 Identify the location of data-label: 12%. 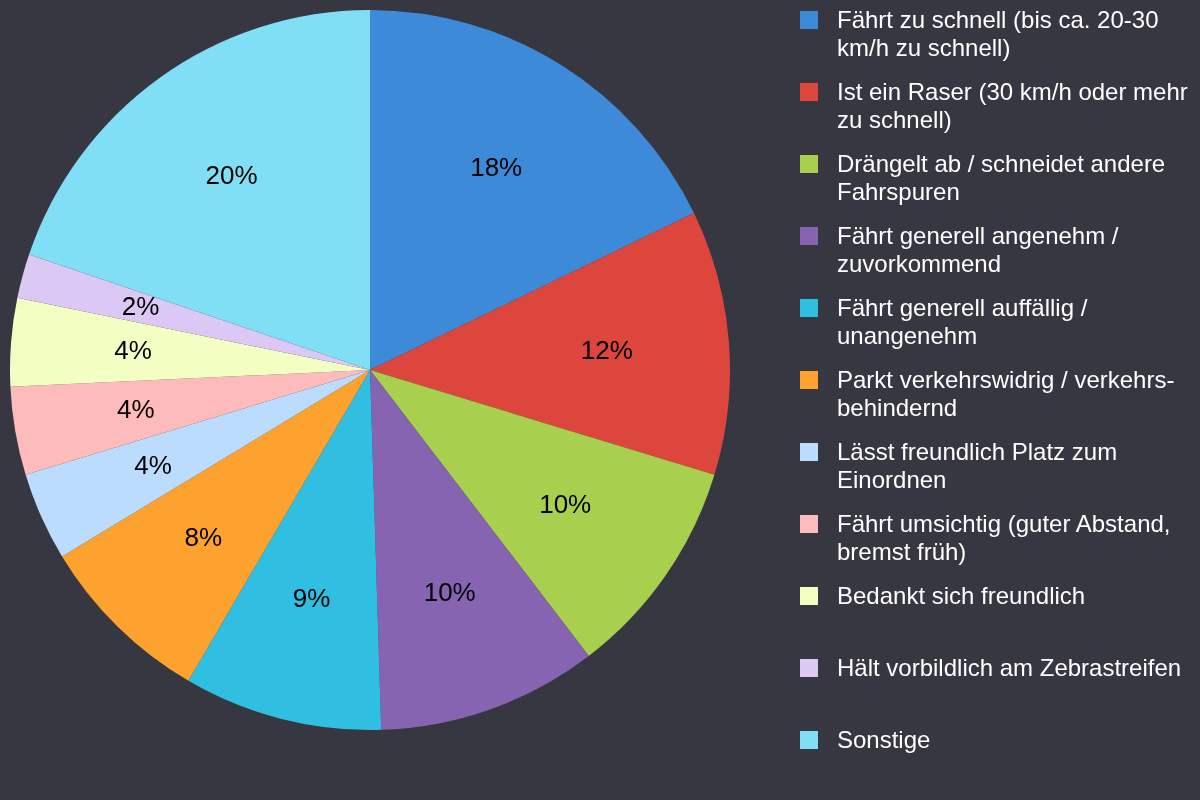
(606, 349).